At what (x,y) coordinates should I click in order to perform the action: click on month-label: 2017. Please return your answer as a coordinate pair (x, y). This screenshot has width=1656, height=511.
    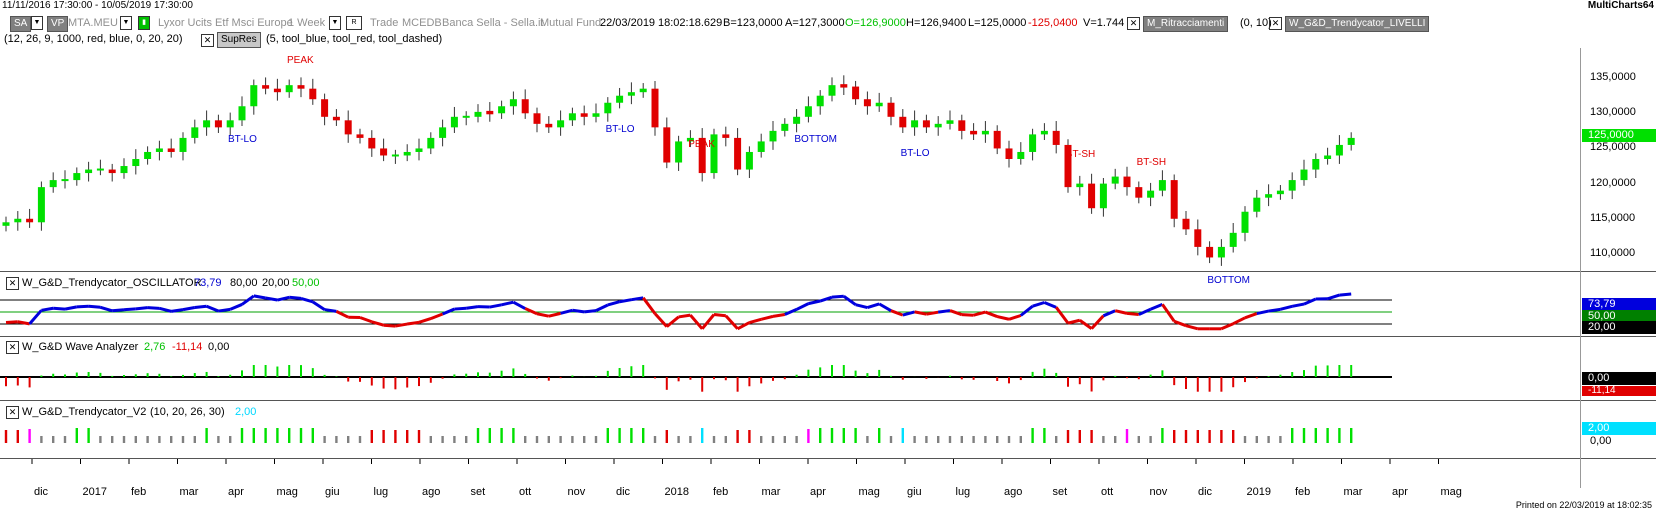
    Looking at the image, I should click on (94, 492).